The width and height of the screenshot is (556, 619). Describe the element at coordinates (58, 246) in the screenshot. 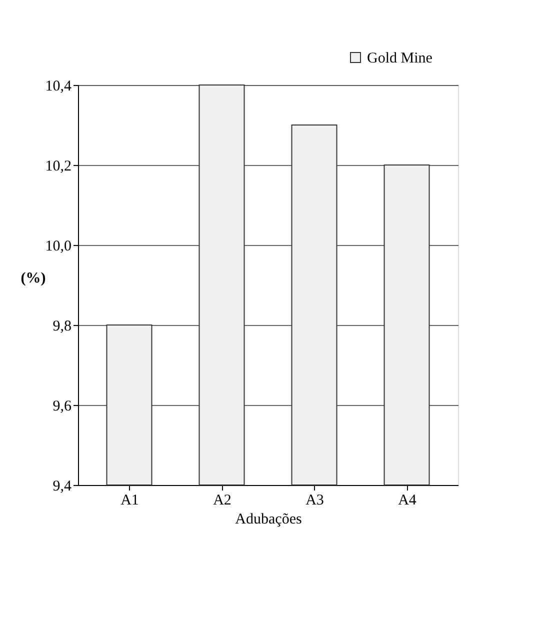

I see `y-tick-label: 10,0` at that location.